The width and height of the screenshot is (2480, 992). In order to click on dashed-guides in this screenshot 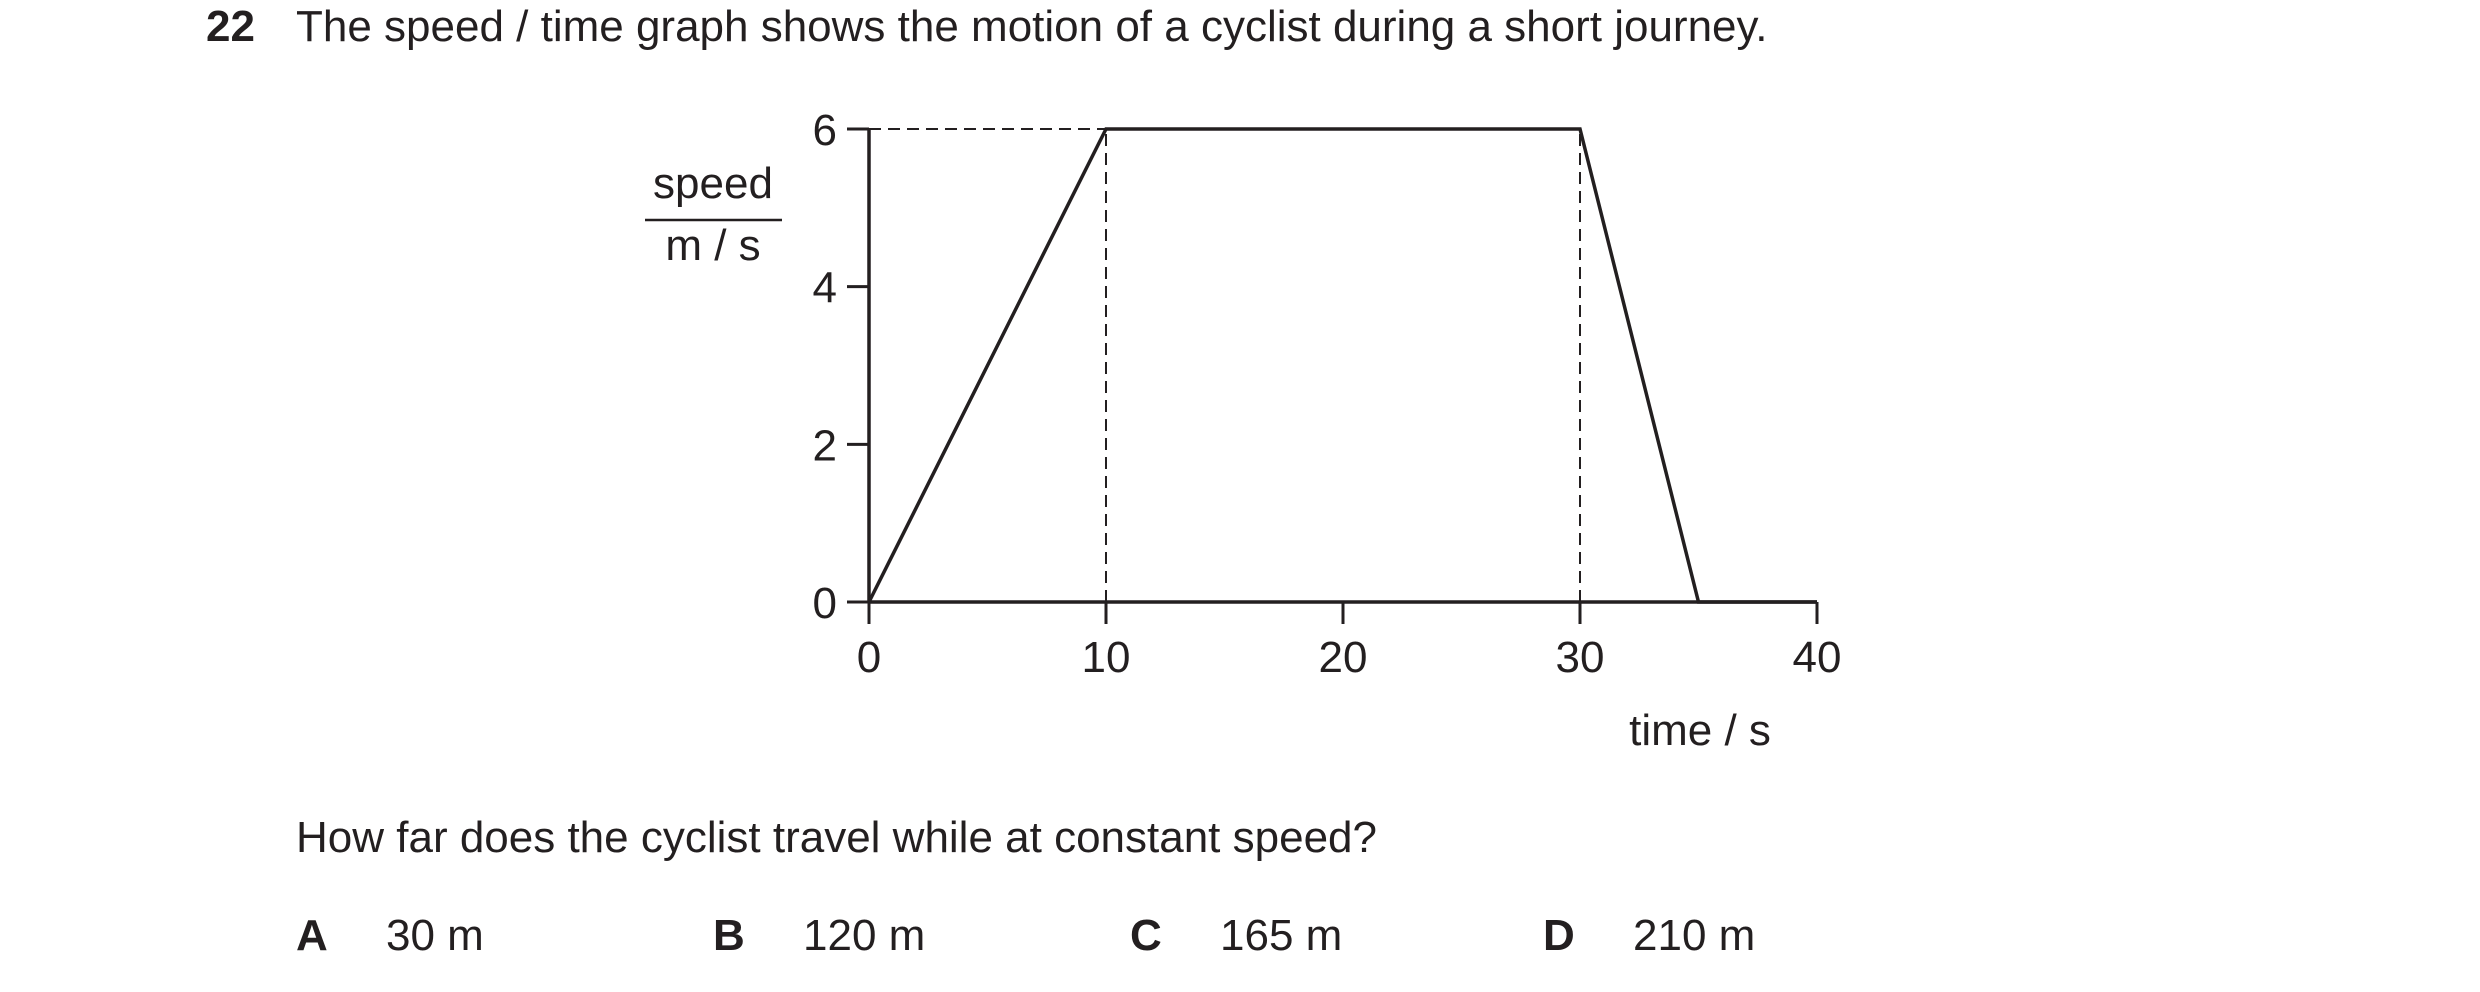, I will do `click(1225, 365)`.